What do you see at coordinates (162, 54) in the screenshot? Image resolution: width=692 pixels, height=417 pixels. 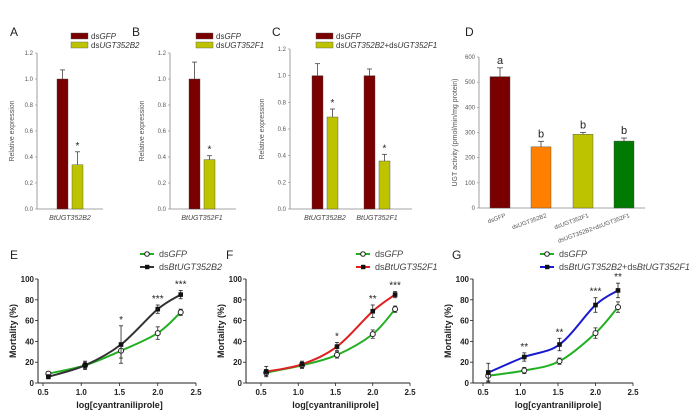 I see `y-tick-label: 1.2` at bounding box center [162, 54].